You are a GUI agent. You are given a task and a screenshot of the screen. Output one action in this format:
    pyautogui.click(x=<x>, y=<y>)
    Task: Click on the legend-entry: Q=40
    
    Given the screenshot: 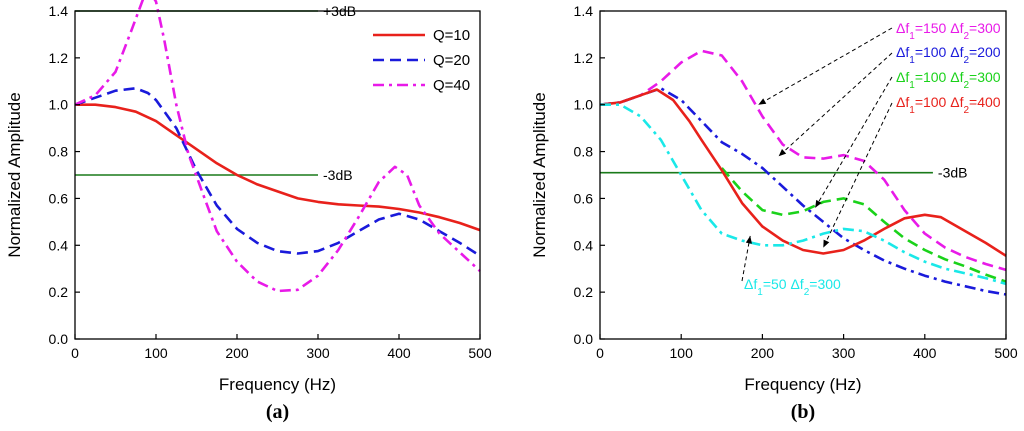 What is the action you would take?
    pyautogui.click(x=451, y=85)
    